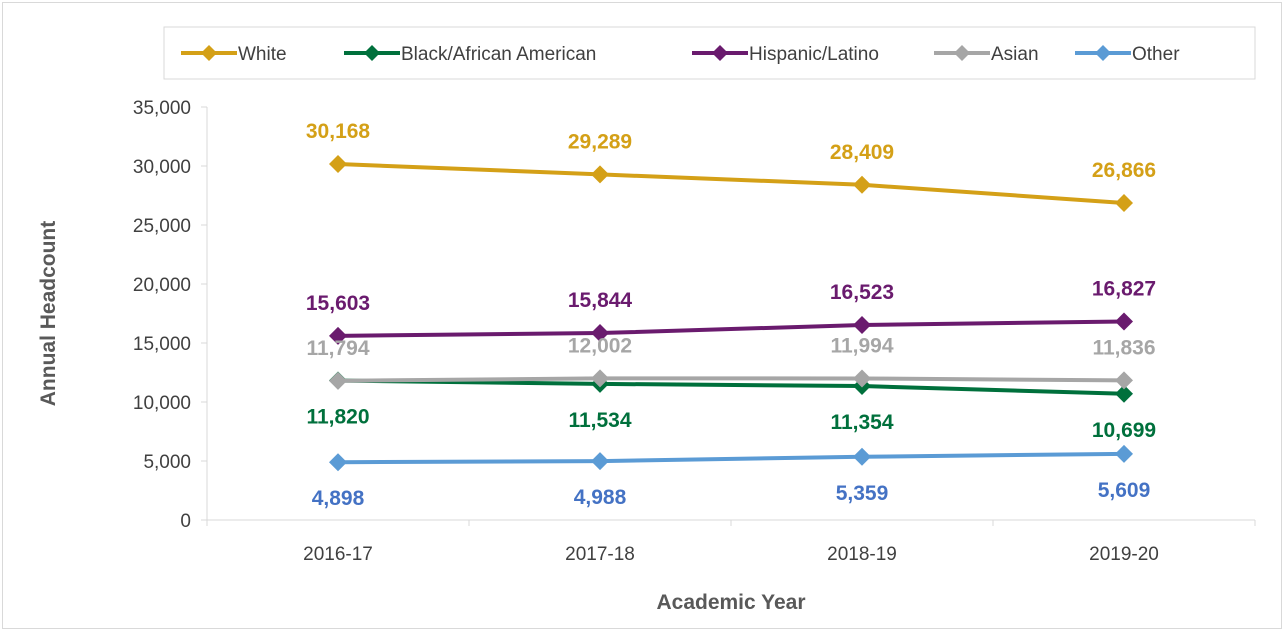 The height and width of the screenshot is (633, 1288). Describe the element at coordinates (1124, 490) in the screenshot. I see `data-label: 5,609` at that location.